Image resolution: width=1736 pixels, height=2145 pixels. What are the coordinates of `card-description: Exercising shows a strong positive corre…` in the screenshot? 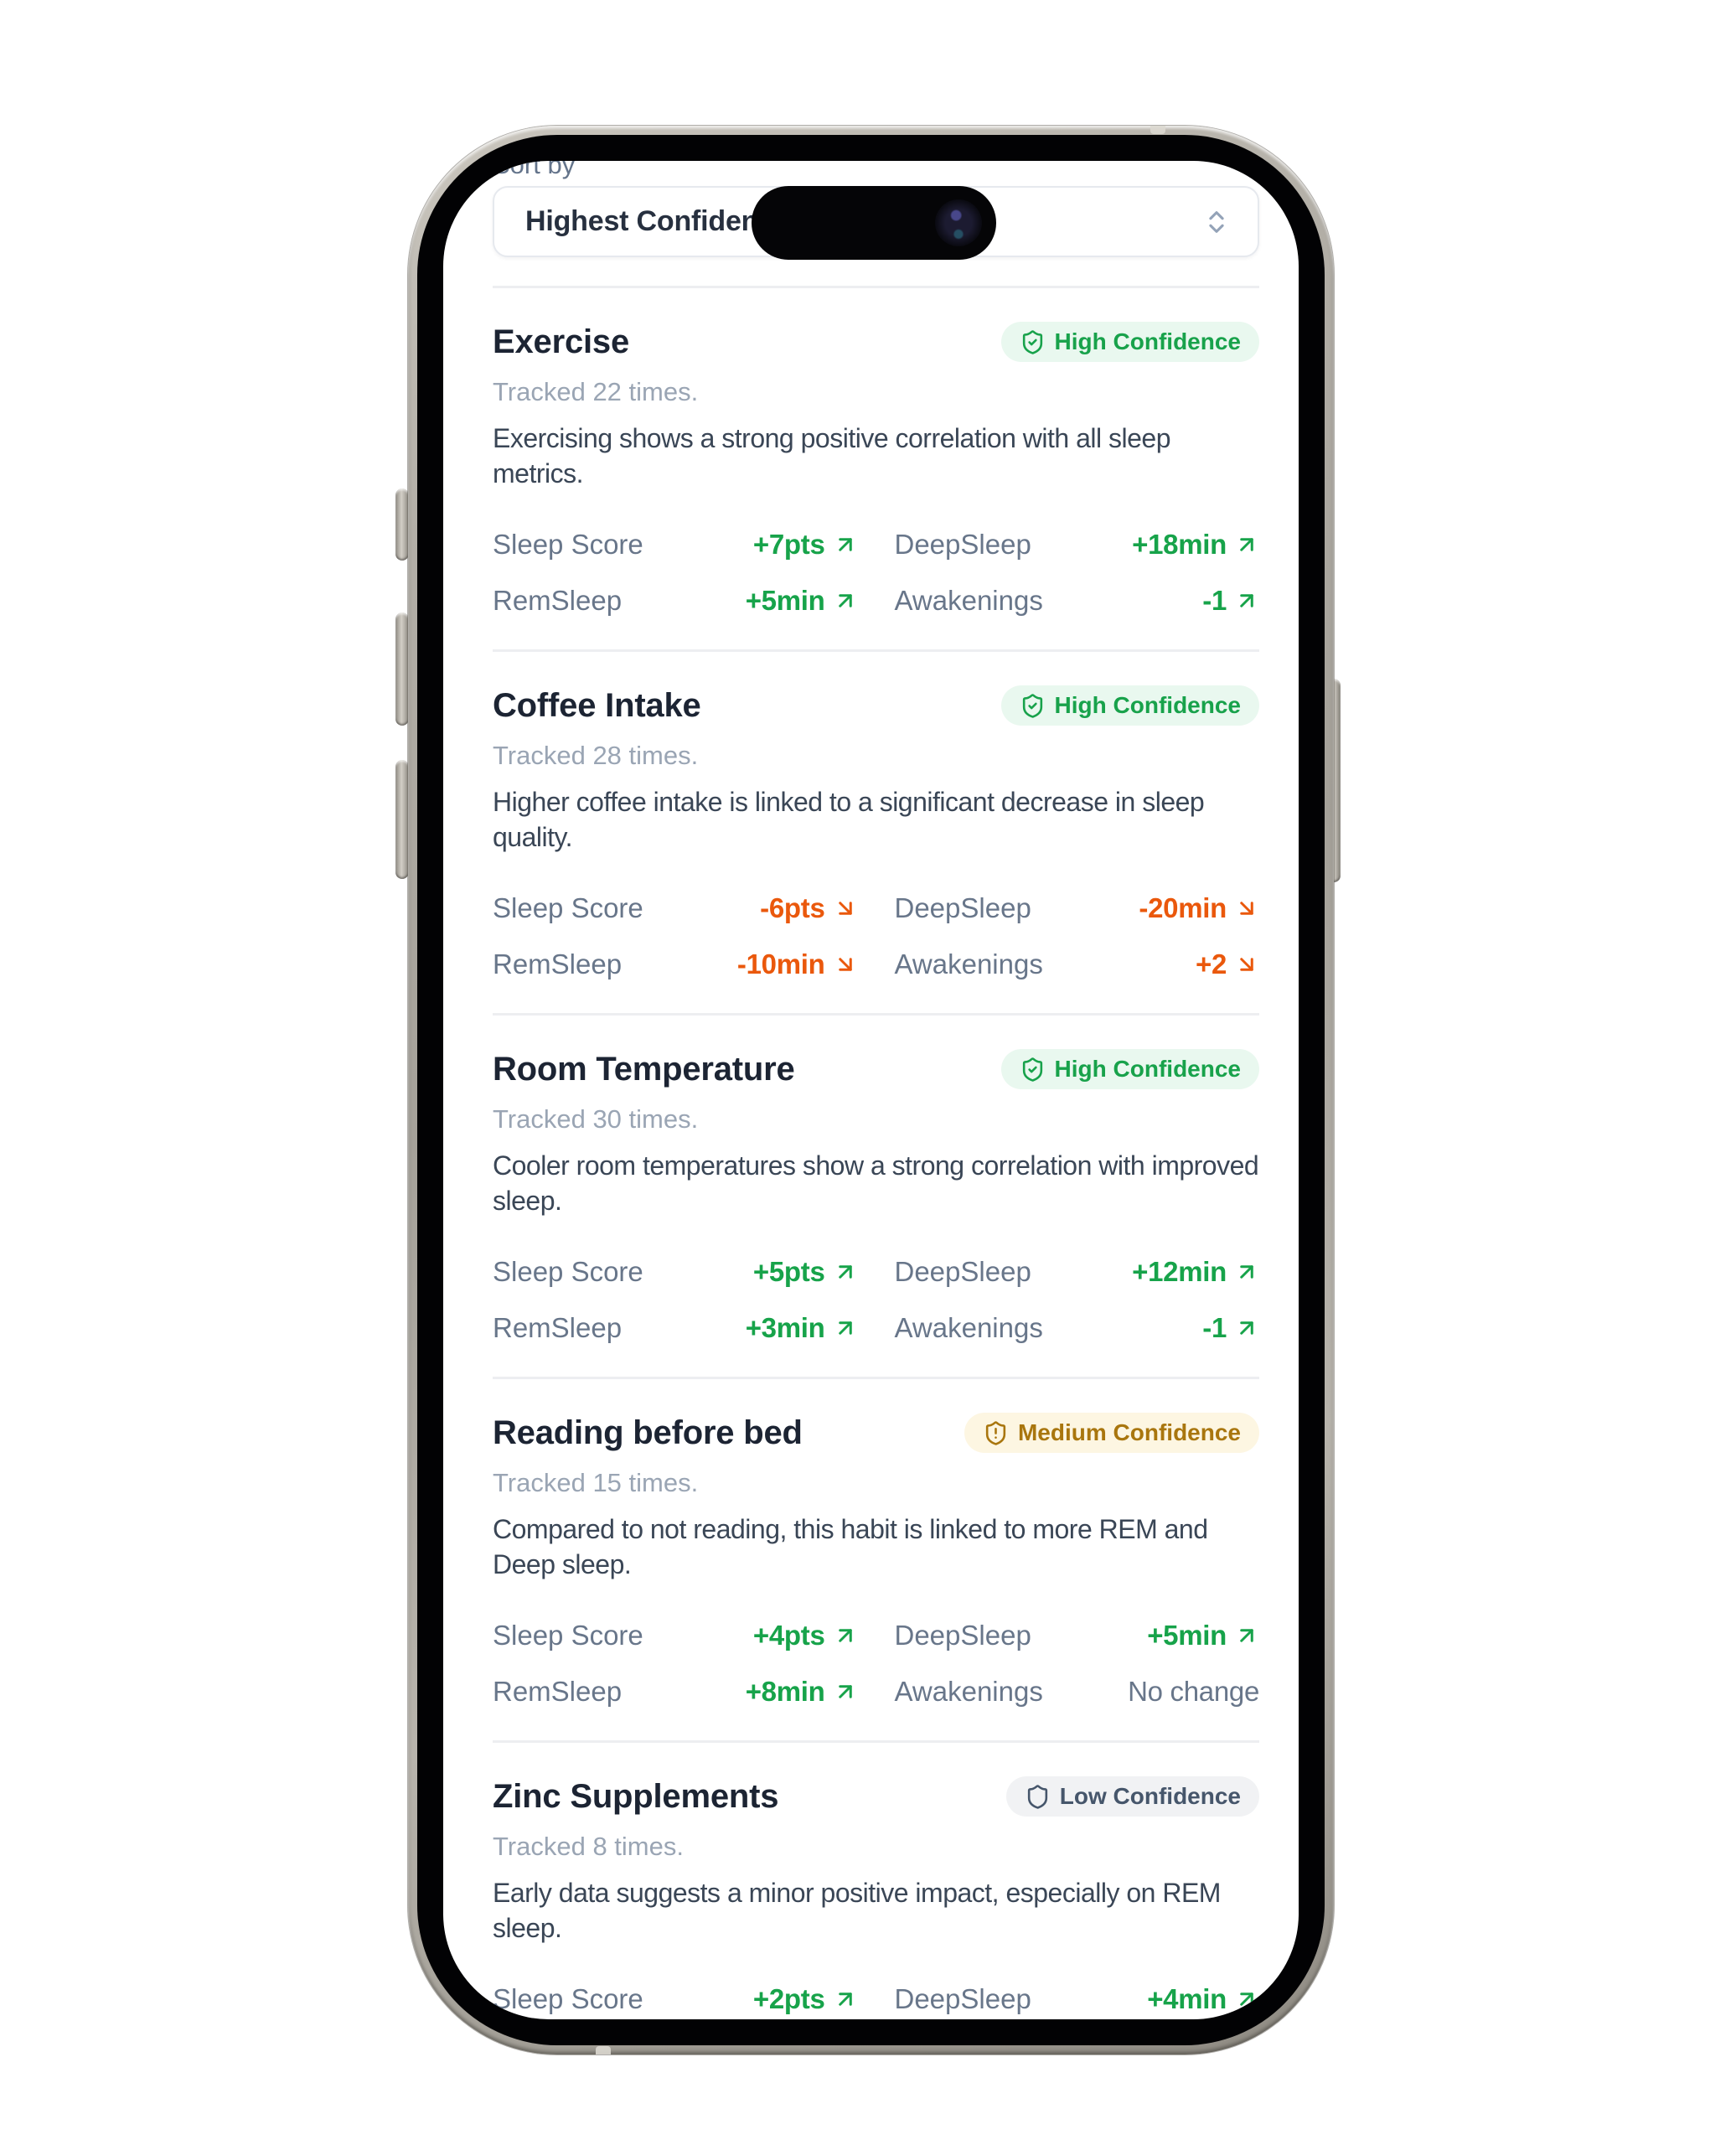 It's located at (832, 455).